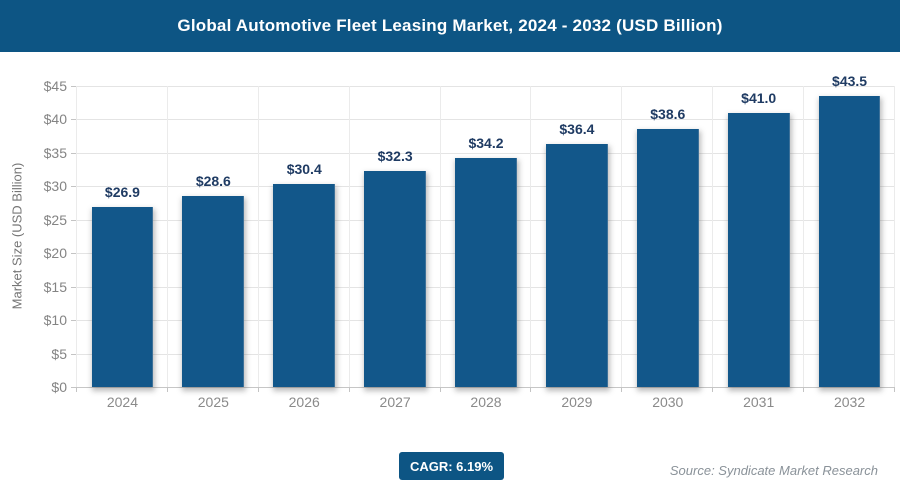  I want to click on bar-2031, so click(758, 249).